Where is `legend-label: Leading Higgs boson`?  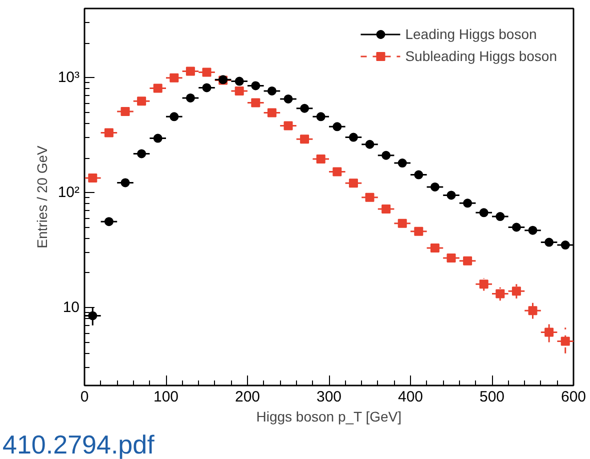 legend-label: Leading Higgs boson is located at coordinates (471, 34).